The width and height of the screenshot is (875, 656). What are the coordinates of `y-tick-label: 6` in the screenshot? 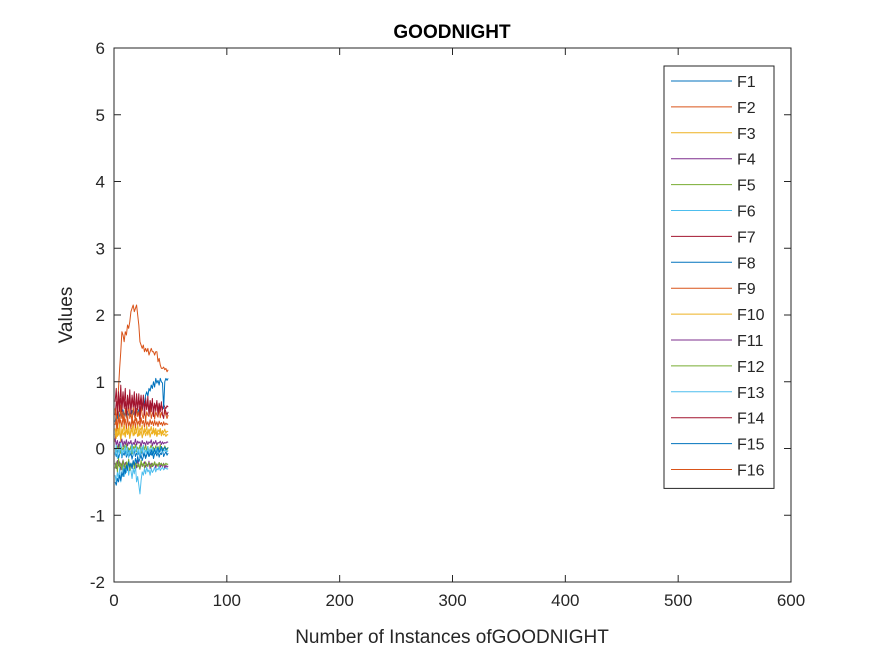 It's located at (100, 48).